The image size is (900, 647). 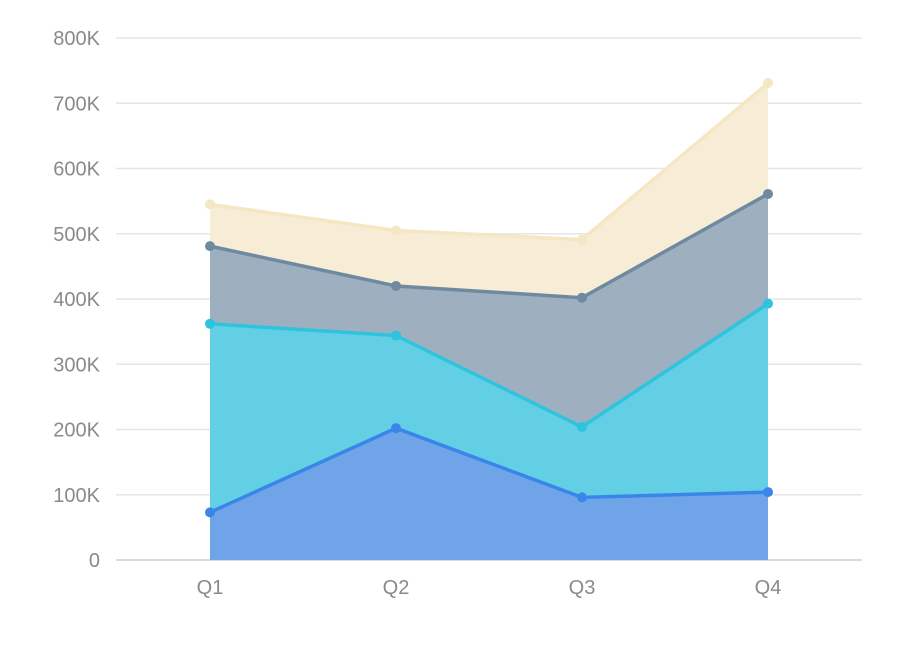 I want to click on x-tick-label: Q1, so click(x=210, y=588).